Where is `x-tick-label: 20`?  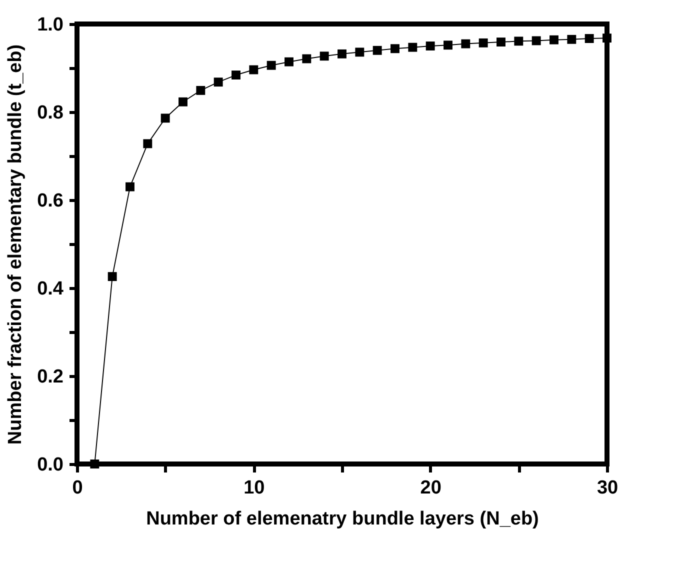
x-tick-label: 20 is located at coordinates (431, 488).